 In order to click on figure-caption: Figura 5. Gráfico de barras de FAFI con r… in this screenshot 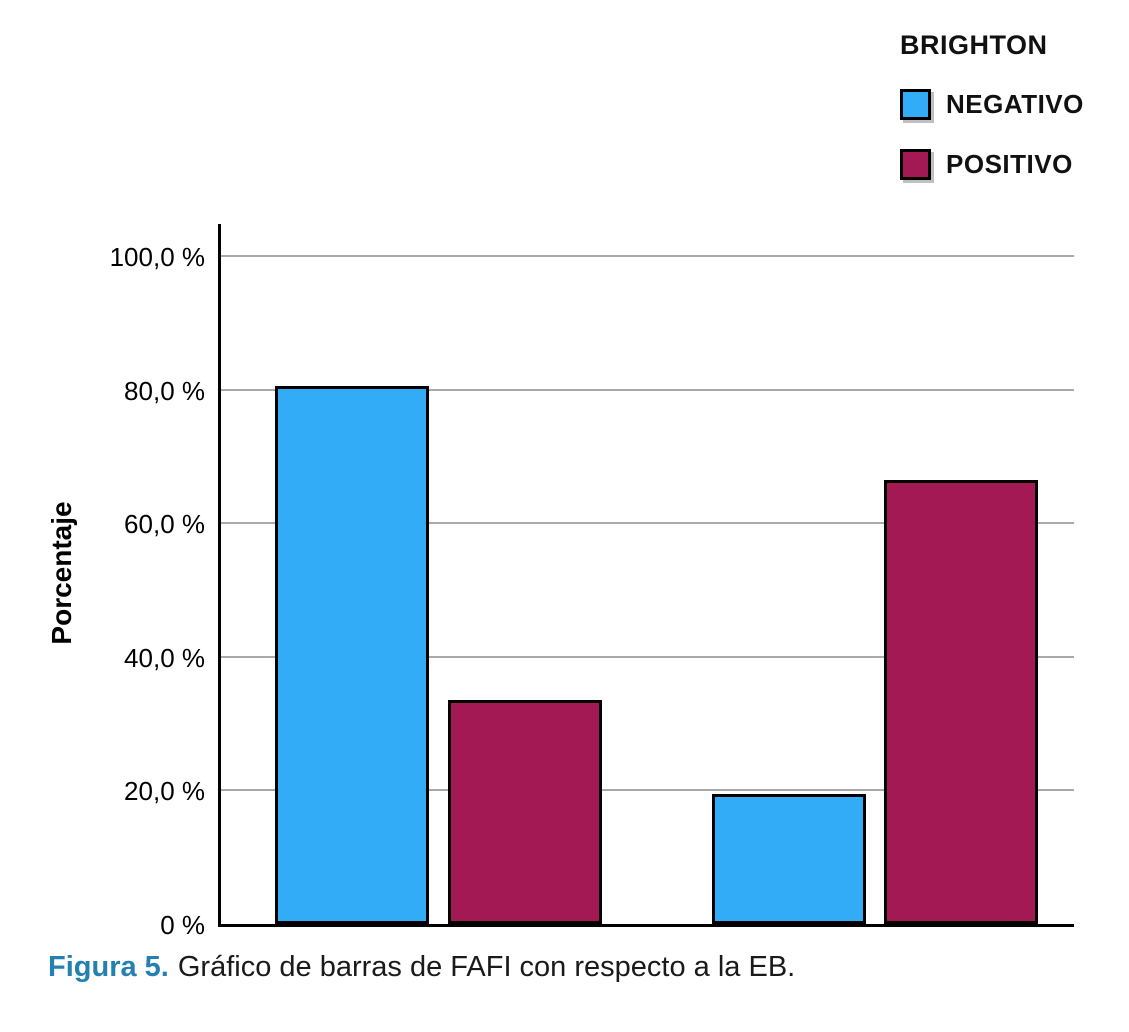, I will do `click(421, 967)`.